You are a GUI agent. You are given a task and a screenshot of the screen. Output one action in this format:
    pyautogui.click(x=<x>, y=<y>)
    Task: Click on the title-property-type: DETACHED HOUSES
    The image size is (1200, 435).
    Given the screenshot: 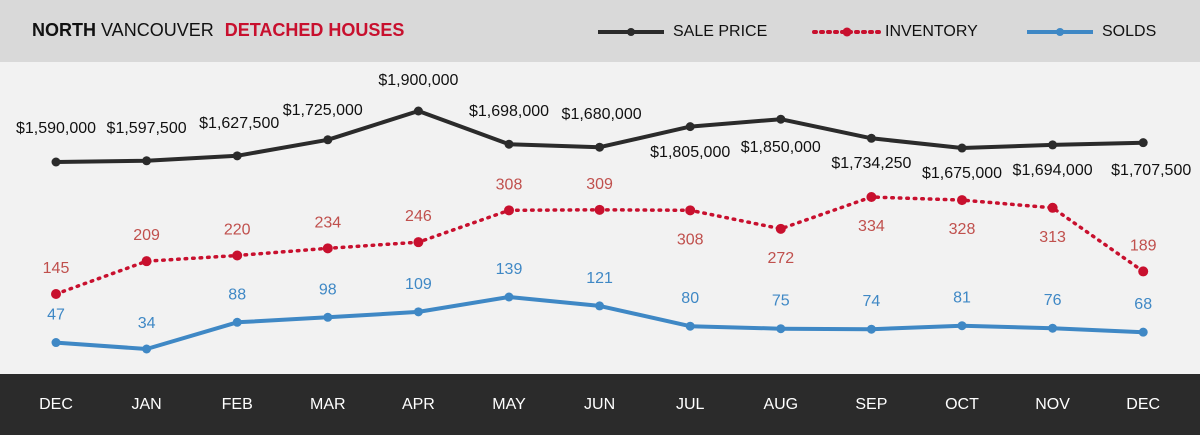 What is the action you would take?
    pyautogui.click(x=314, y=30)
    